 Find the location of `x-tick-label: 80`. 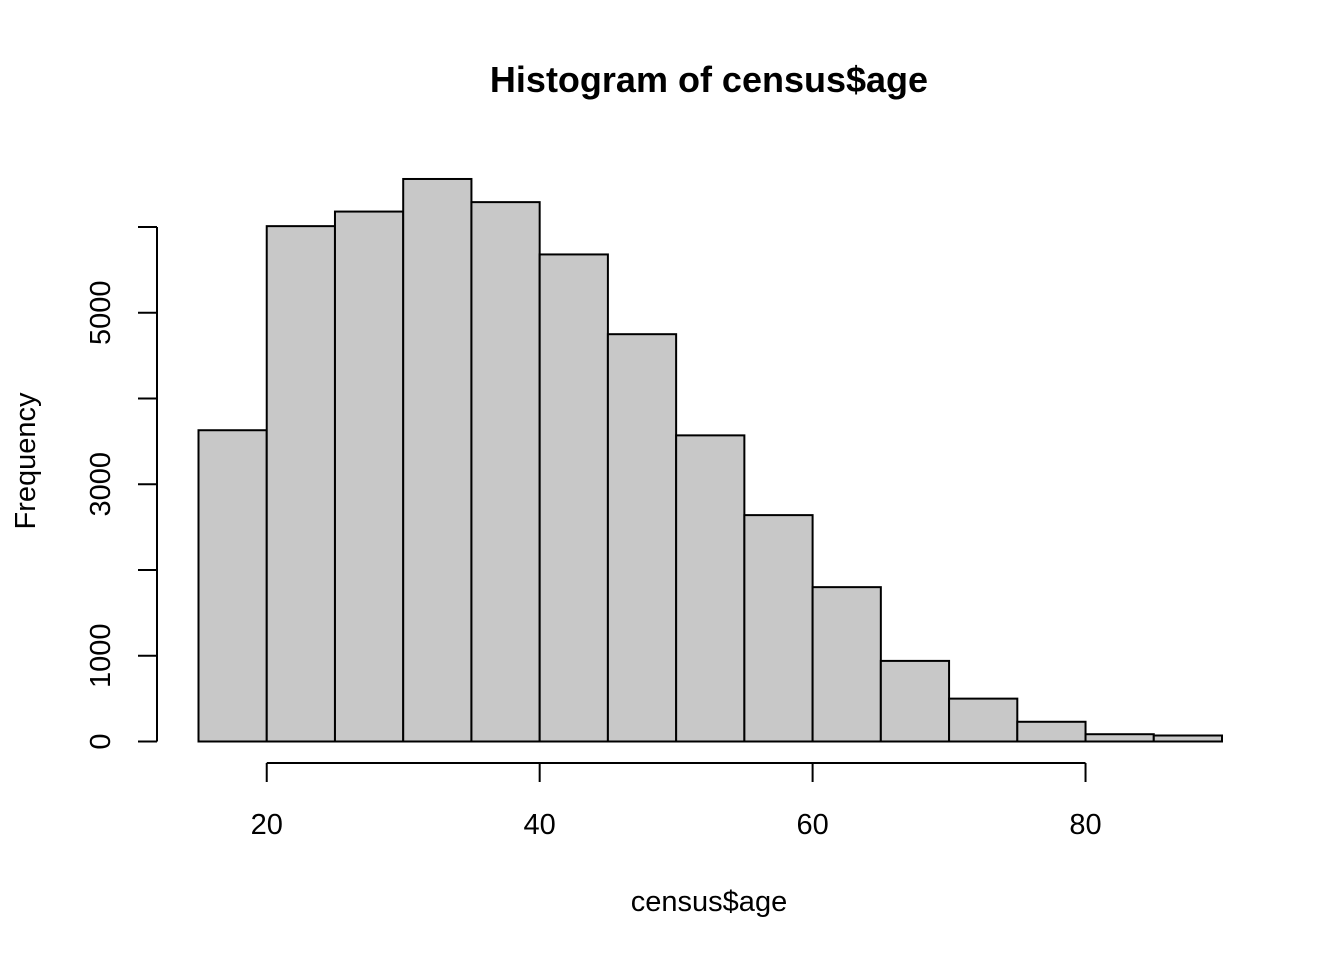

x-tick-label: 80 is located at coordinates (1085, 825).